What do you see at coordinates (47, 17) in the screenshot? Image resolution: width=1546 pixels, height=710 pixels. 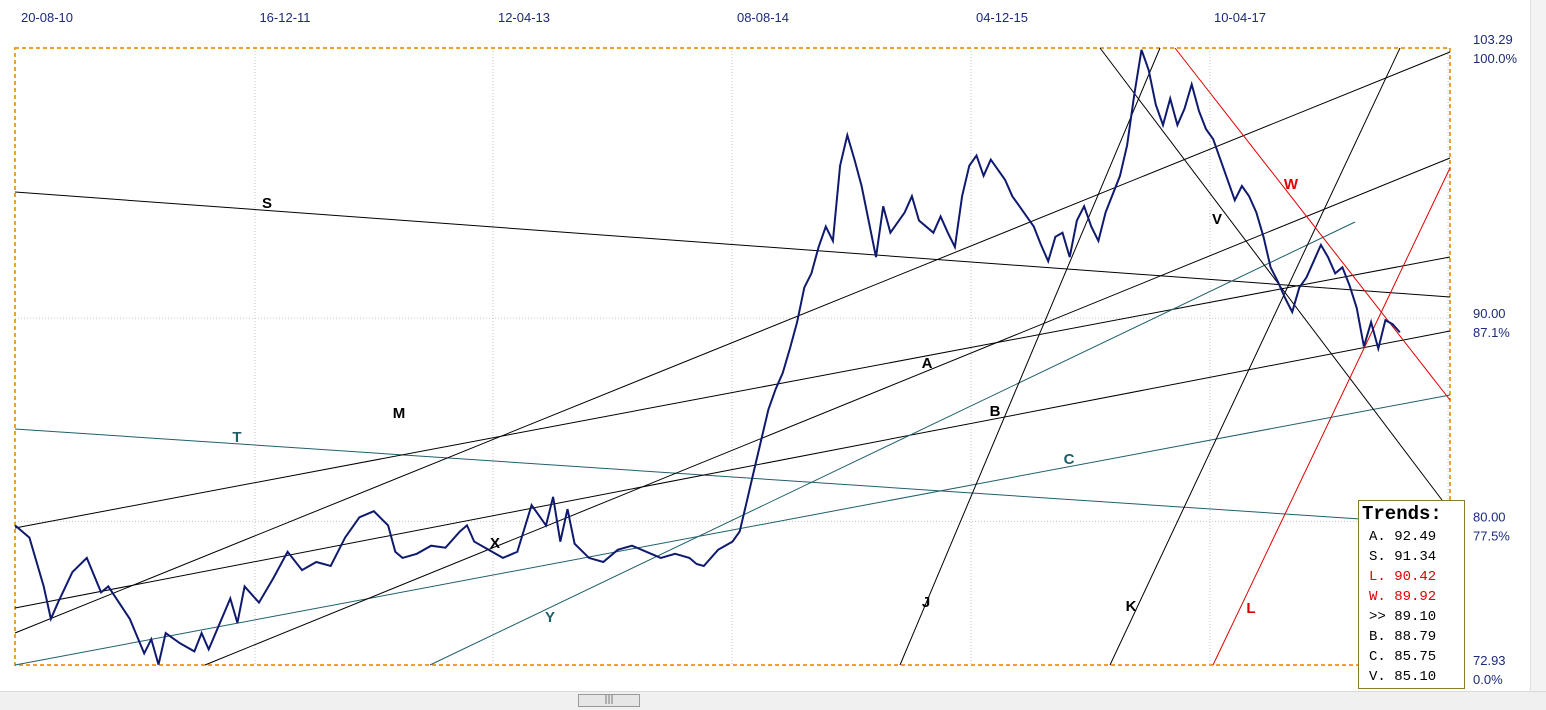 I see `x-tick-label: 20-08-10` at bounding box center [47, 17].